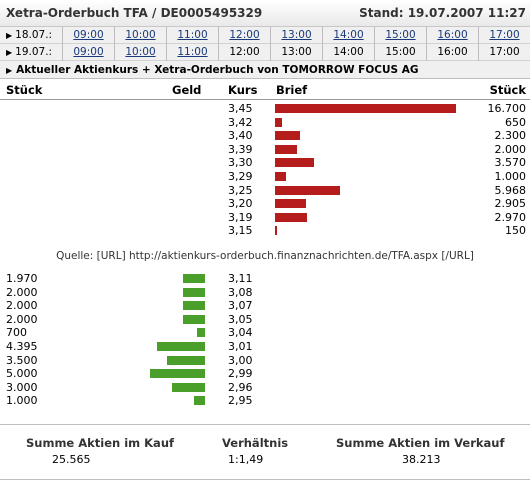  I want to click on bid-price: 2,99, so click(240, 374).